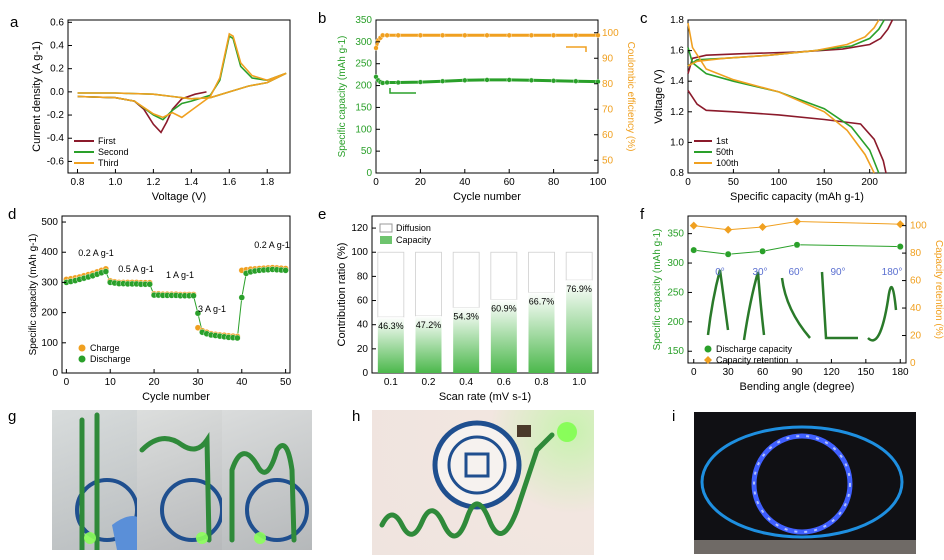  I want to click on chart-d-xtick-label: 0, so click(67, 382).